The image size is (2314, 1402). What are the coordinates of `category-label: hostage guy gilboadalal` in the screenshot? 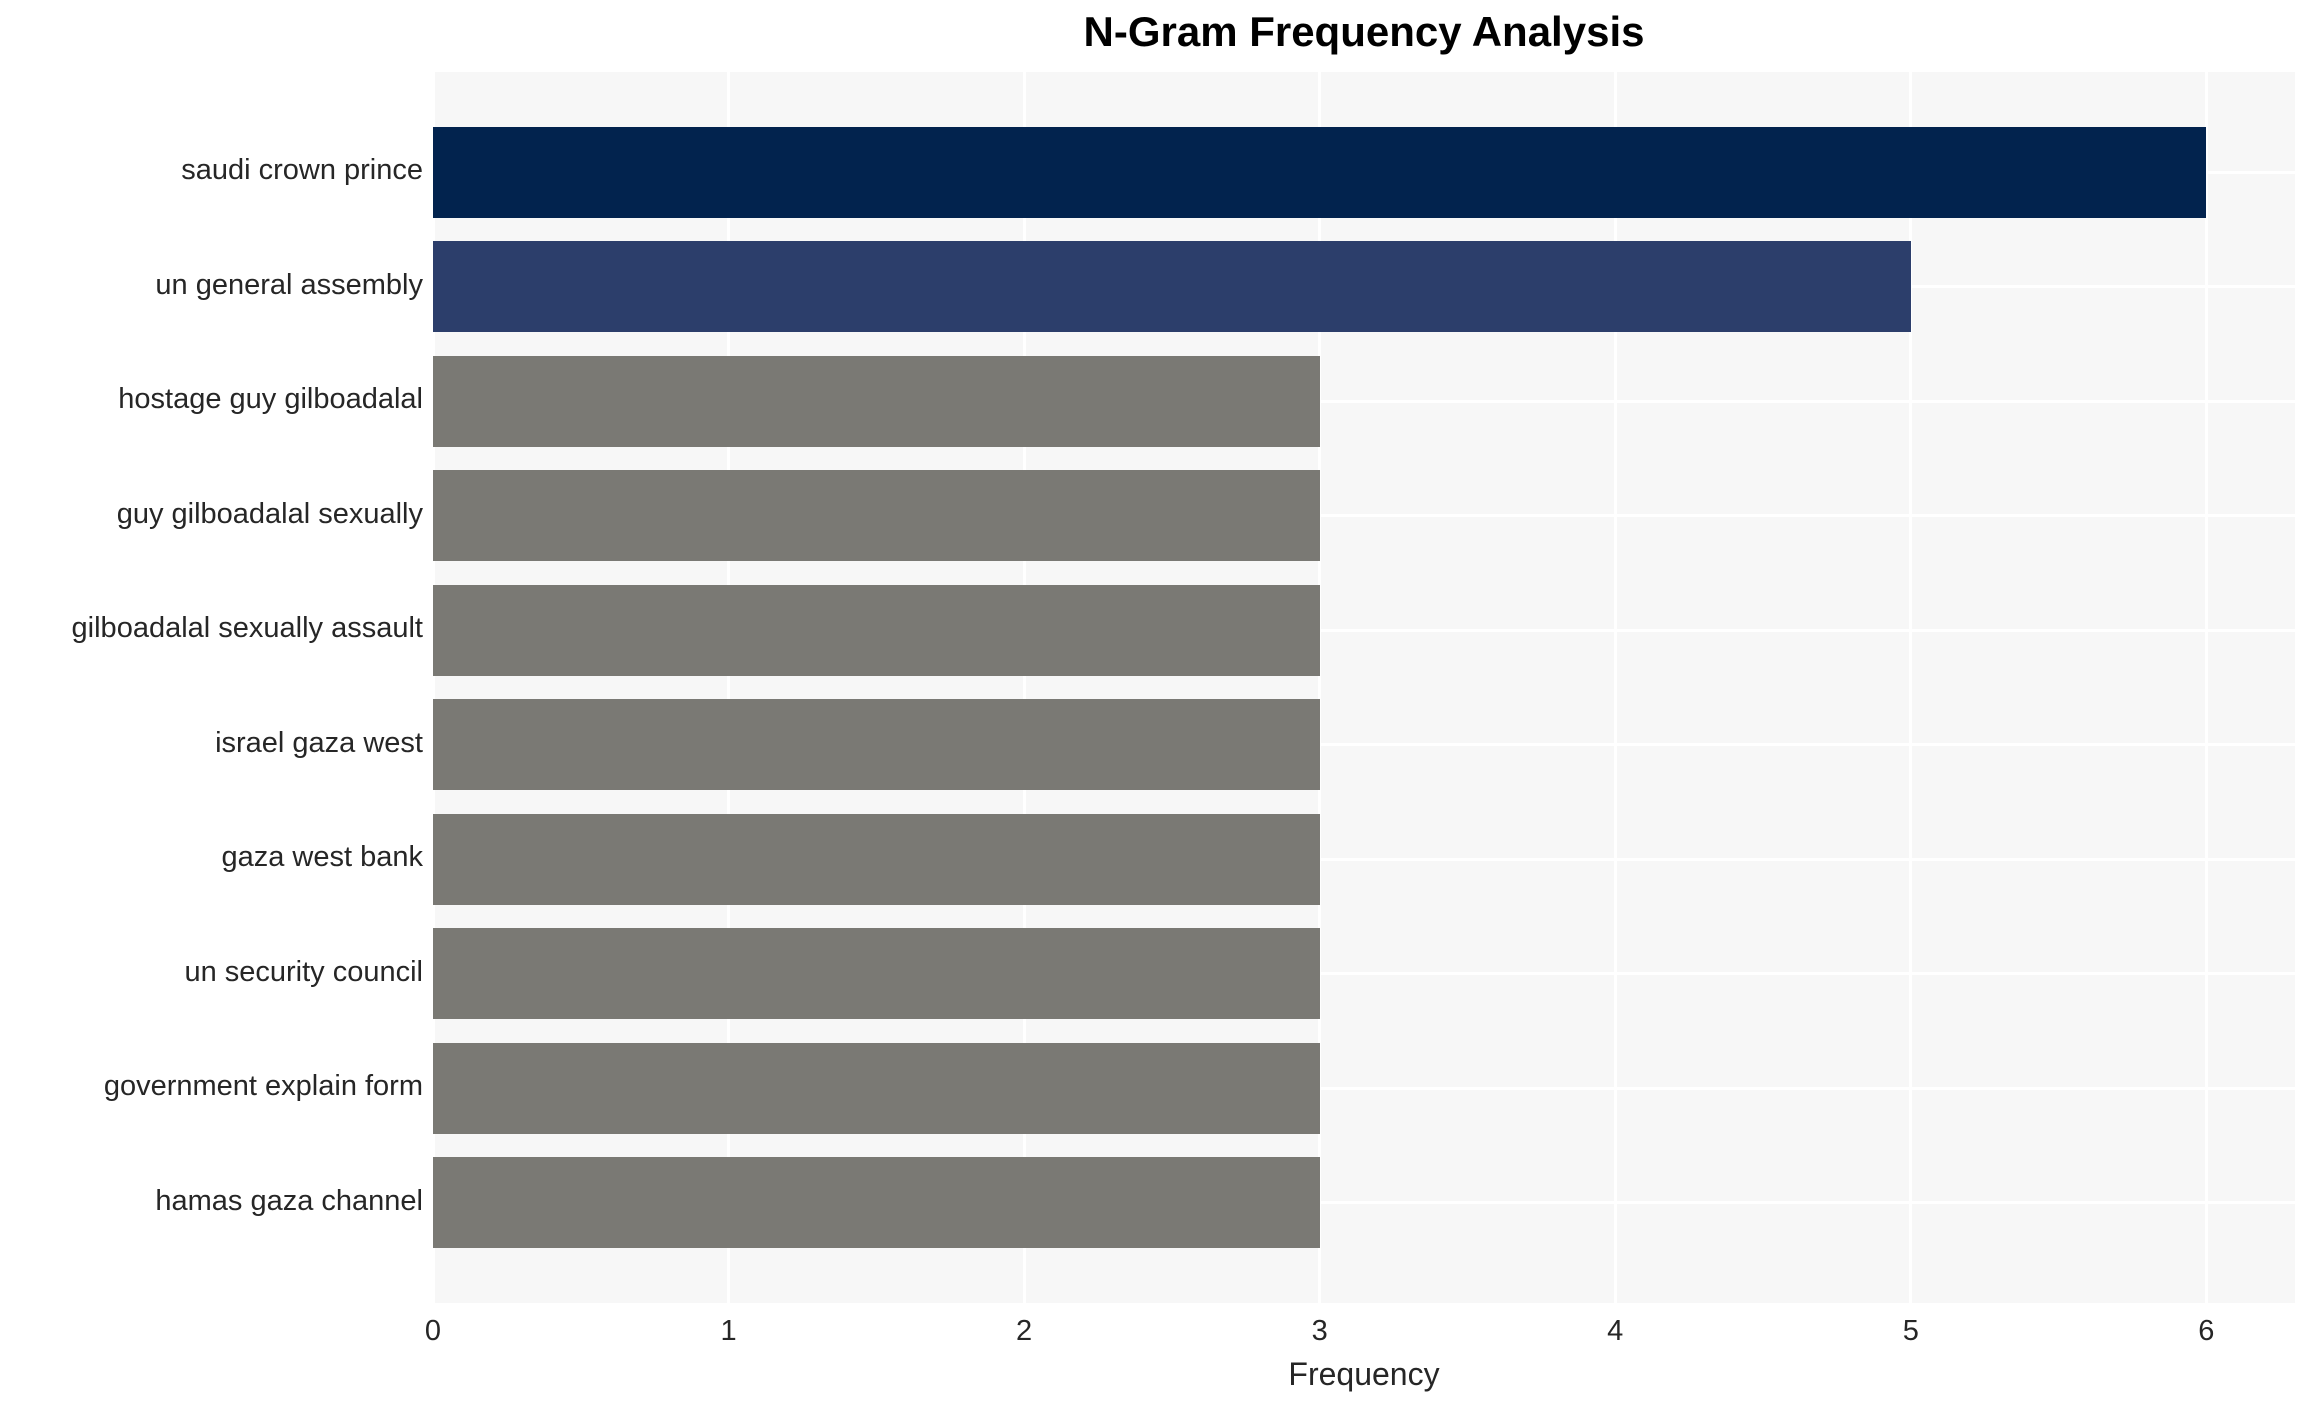 It's located at (270, 399).